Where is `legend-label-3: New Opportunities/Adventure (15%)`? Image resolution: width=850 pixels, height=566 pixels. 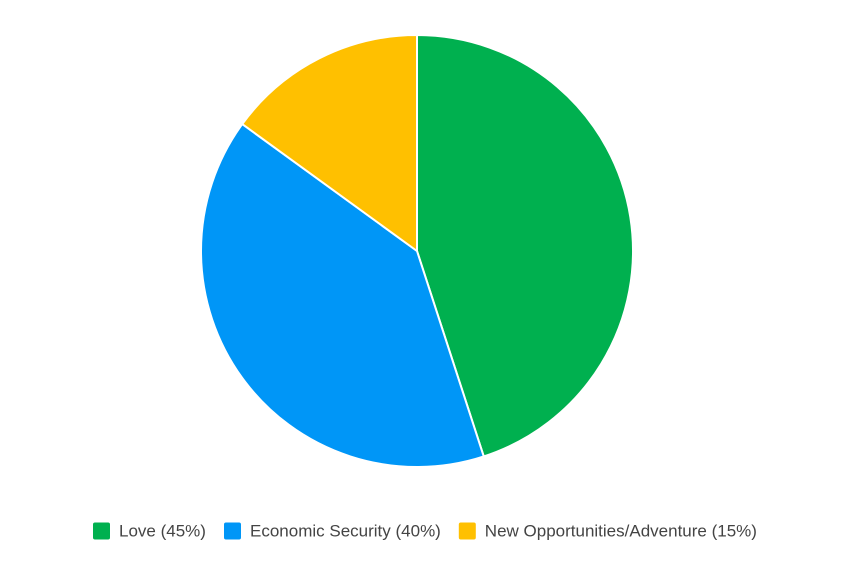 legend-label-3: New Opportunities/Adventure (15%) is located at coordinates (621, 531).